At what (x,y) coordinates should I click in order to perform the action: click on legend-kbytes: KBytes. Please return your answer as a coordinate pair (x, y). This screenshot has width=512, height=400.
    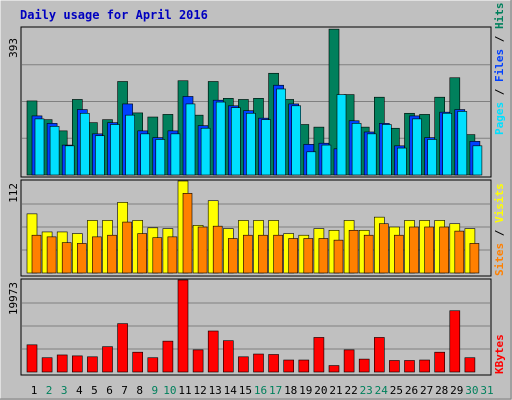
    Looking at the image, I should click on (499, 354).